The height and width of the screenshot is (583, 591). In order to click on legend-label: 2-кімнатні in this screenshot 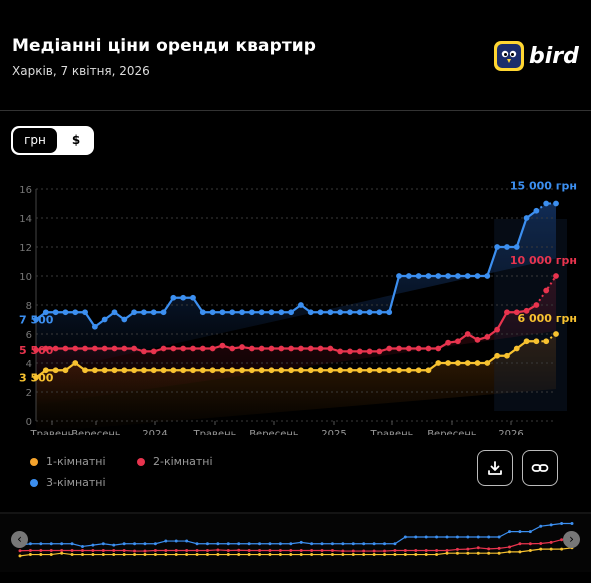, I will do `click(183, 461)`.